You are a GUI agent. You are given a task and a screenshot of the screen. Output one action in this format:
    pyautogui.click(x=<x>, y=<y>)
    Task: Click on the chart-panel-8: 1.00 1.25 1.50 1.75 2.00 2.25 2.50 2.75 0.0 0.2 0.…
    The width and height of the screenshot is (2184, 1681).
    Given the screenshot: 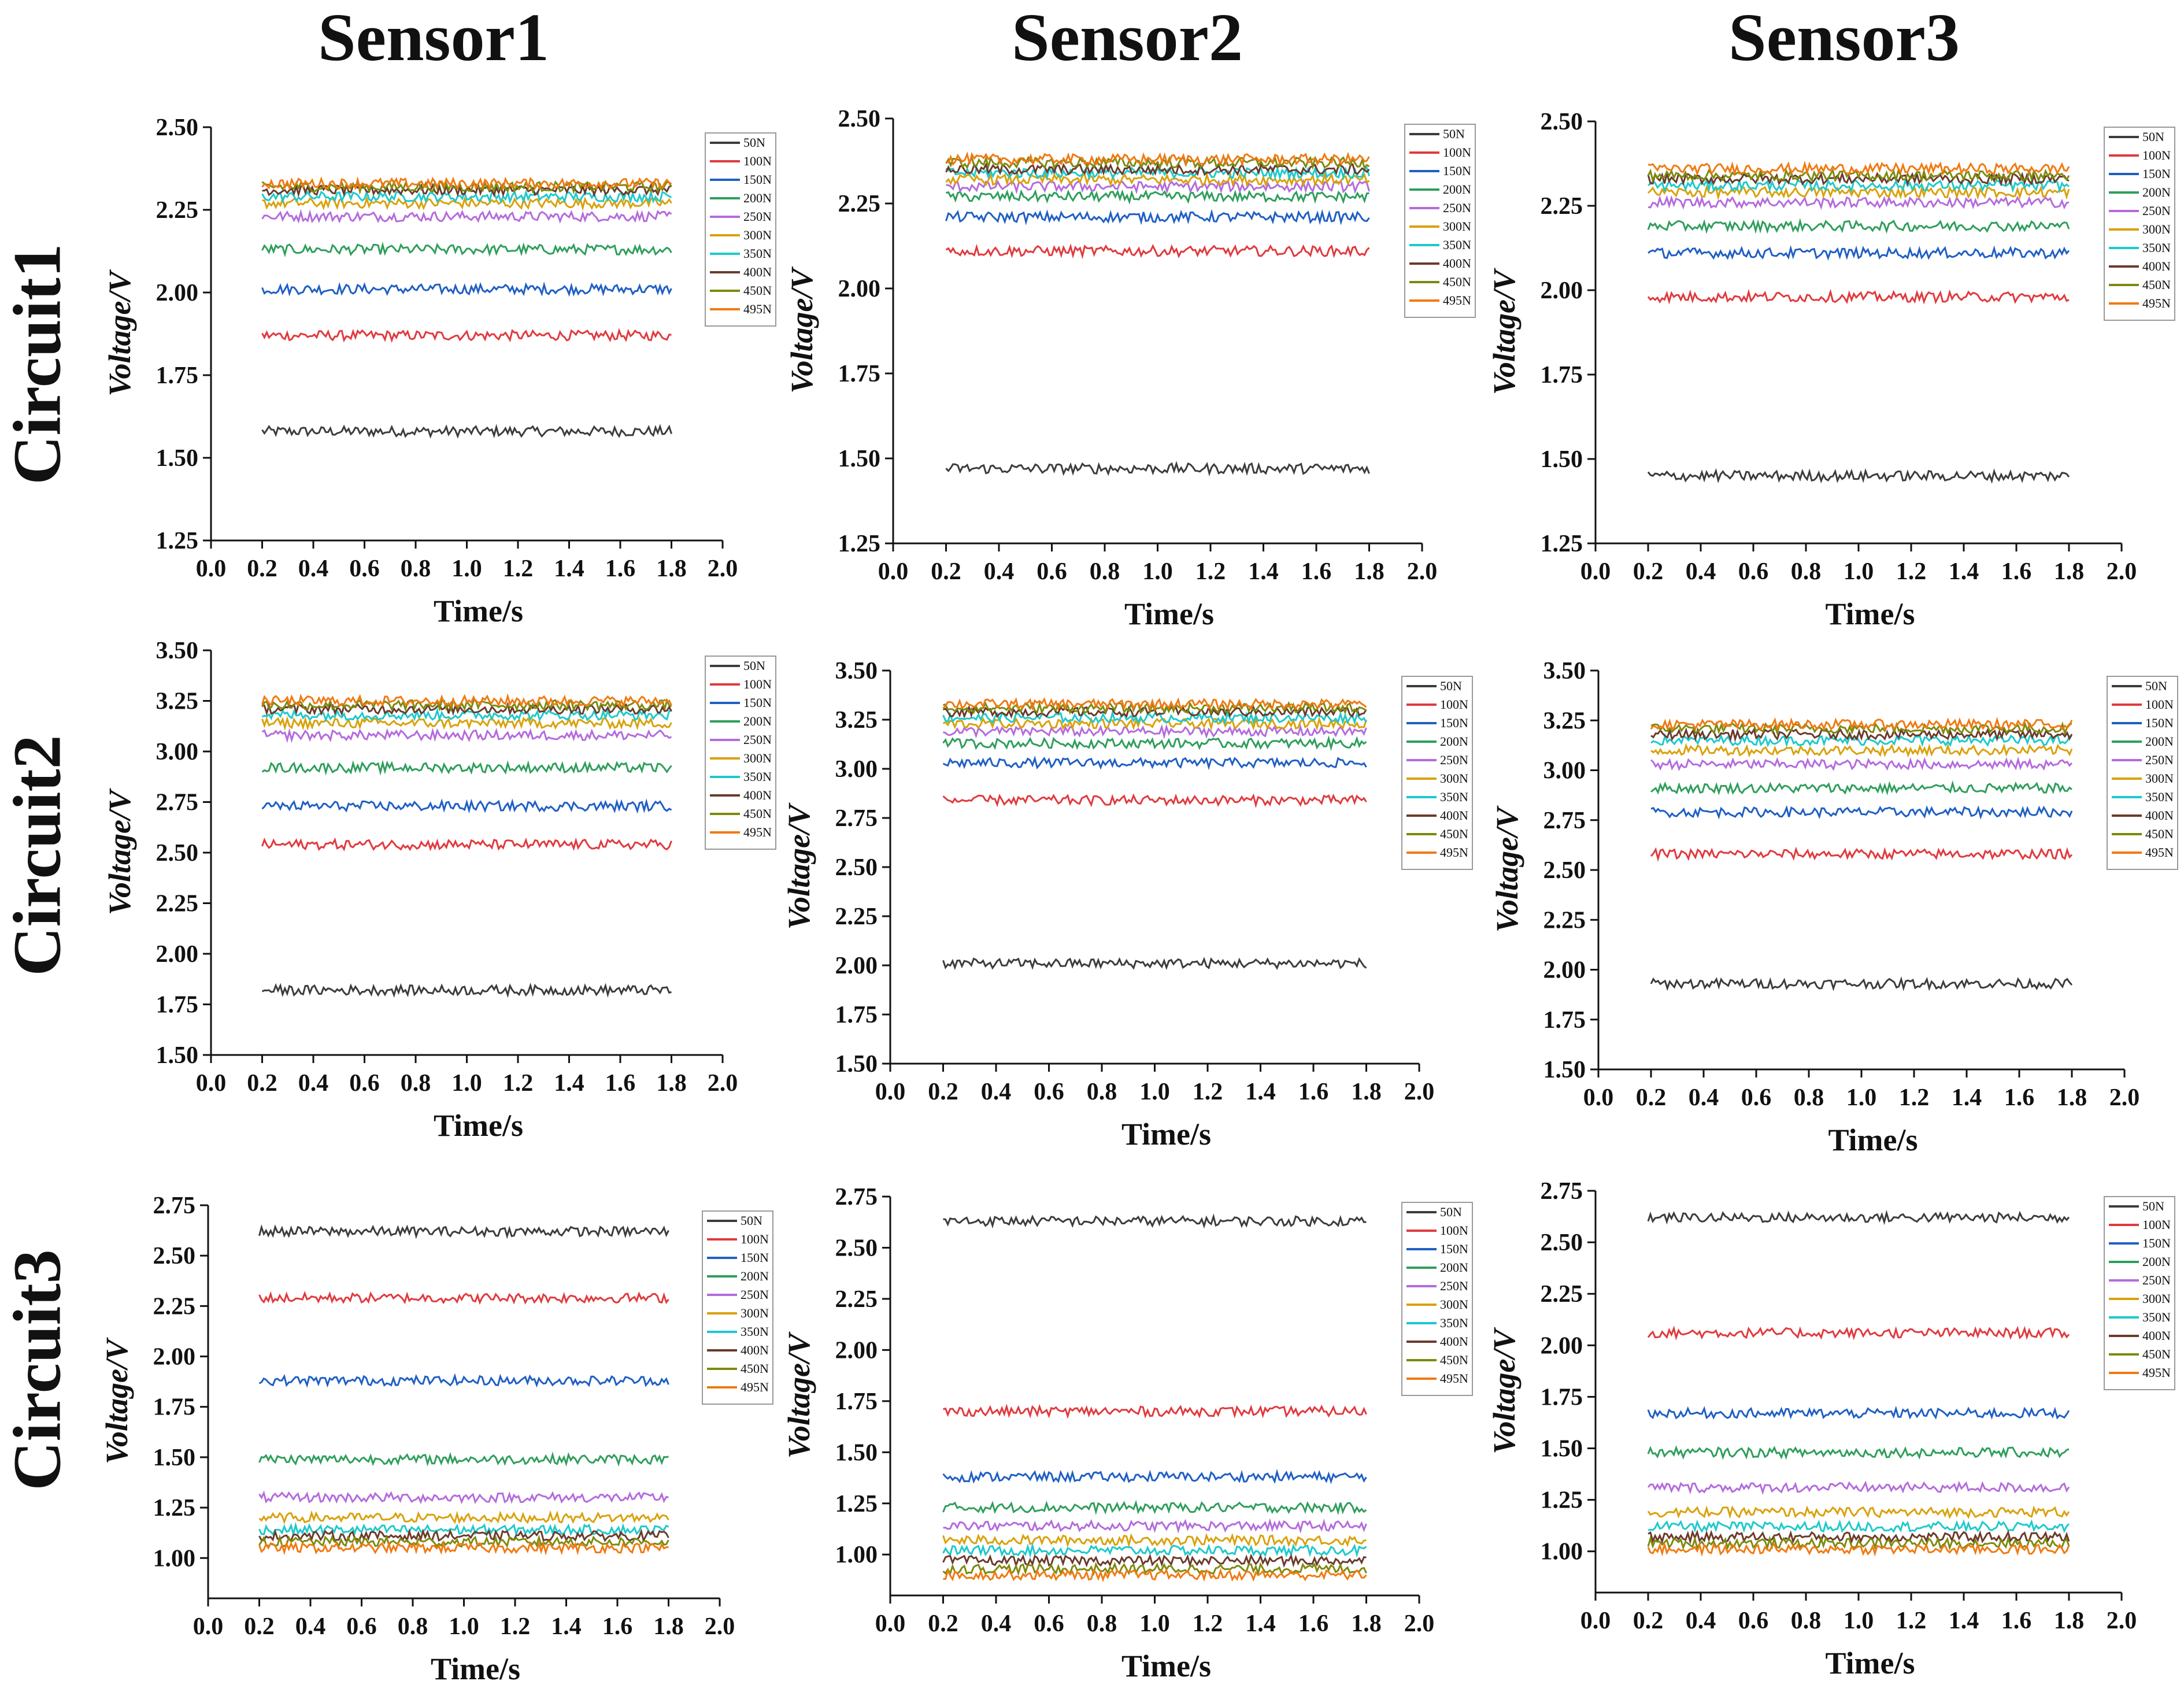 What is the action you would take?
    pyautogui.click(x=1127, y=1432)
    